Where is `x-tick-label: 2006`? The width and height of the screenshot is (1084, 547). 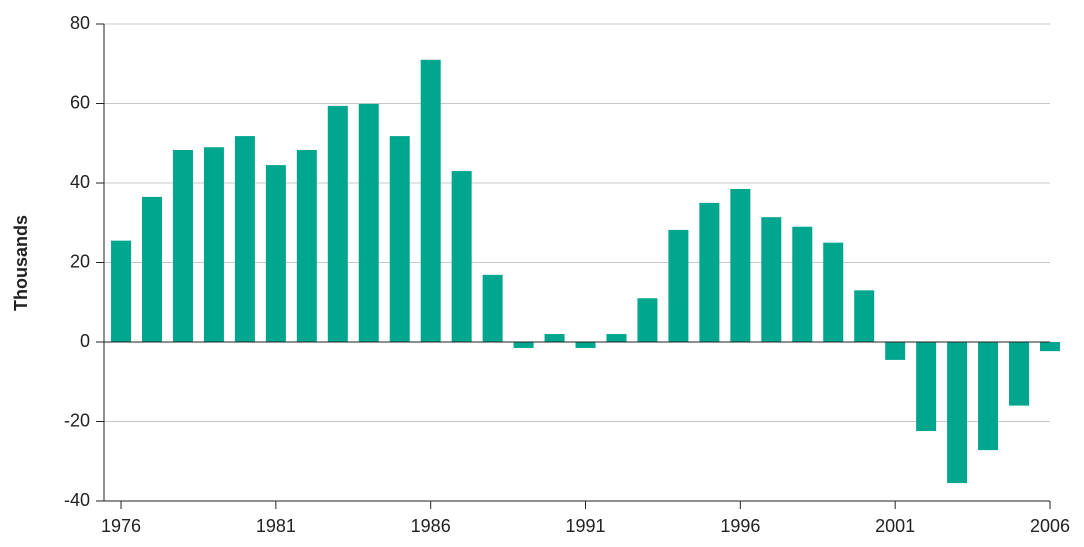
x-tick-label: 2006 is located at coordinates (1050, 526).